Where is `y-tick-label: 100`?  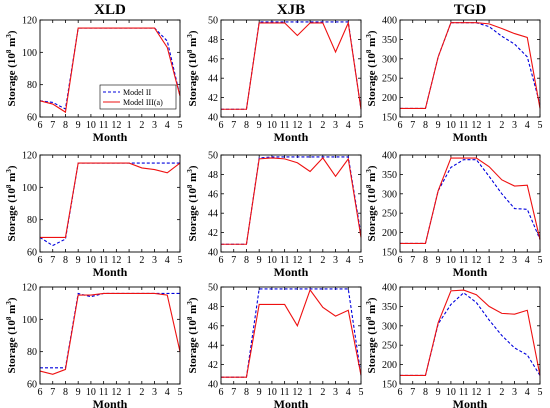
y-tick-label: 100 is located at coordinates (29, 320).